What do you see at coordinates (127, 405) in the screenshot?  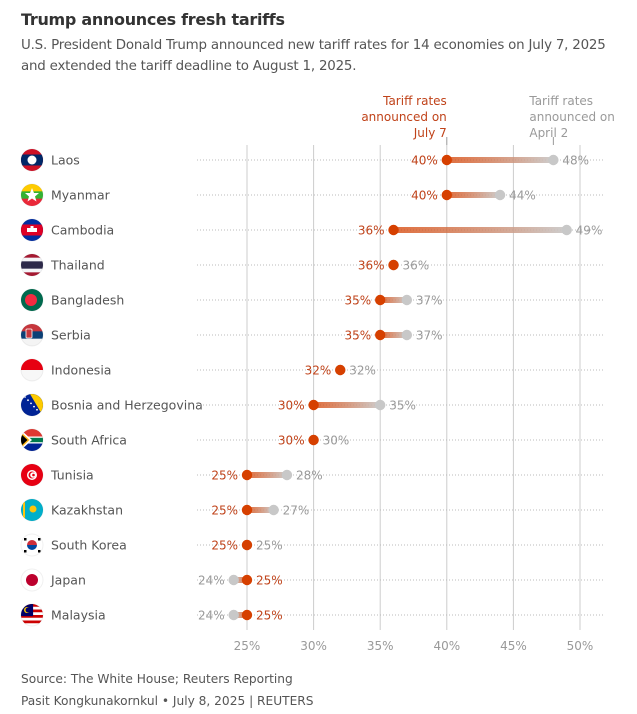 I see `country-label: Bosnia and Herzegovina` at bounding box center [127, 405].